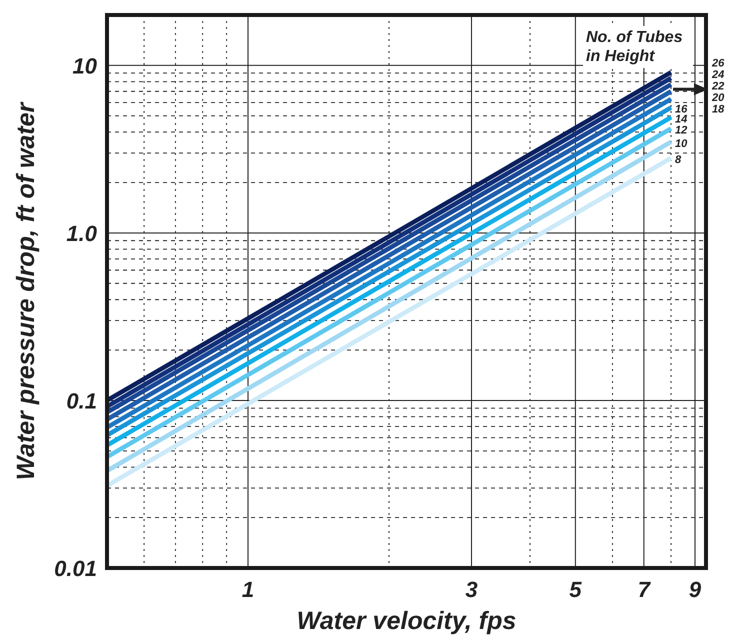 The height and width of the screenshot is (637, 738). What do you see at coordinates (681, 119) in the screenshot?
I see `series-label: 14` at bounding box center [681, 119].